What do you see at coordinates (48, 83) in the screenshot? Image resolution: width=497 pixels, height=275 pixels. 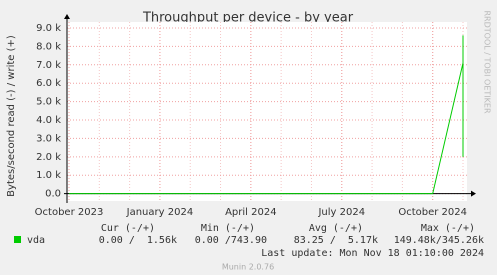 I see `y-tick-label: 6.0 k` at bounding box center [48, 83].